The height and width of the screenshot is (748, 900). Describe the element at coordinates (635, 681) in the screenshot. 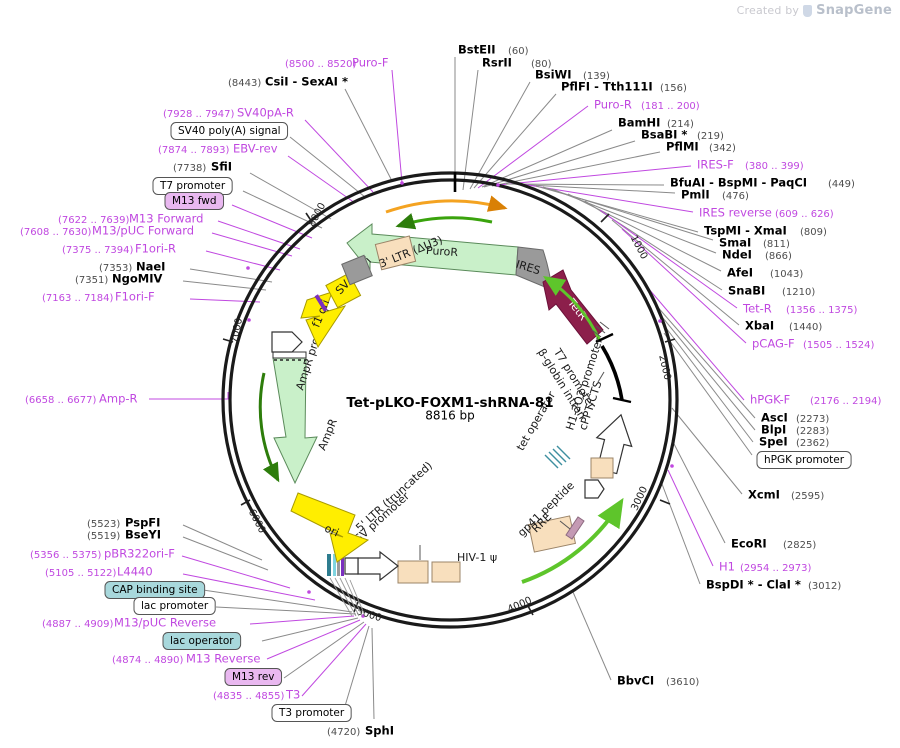

I see `label-name-bbvci: BbvCI` at that location.